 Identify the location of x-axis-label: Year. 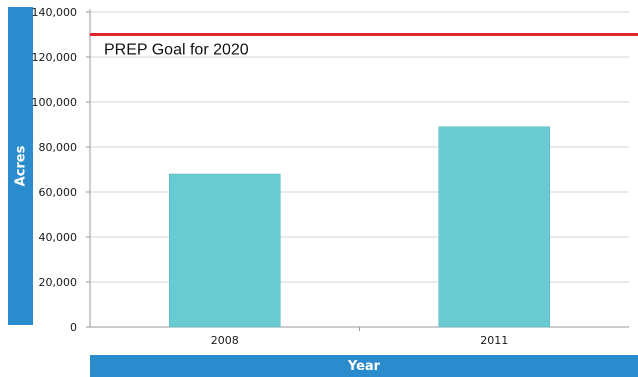
(364, 366).